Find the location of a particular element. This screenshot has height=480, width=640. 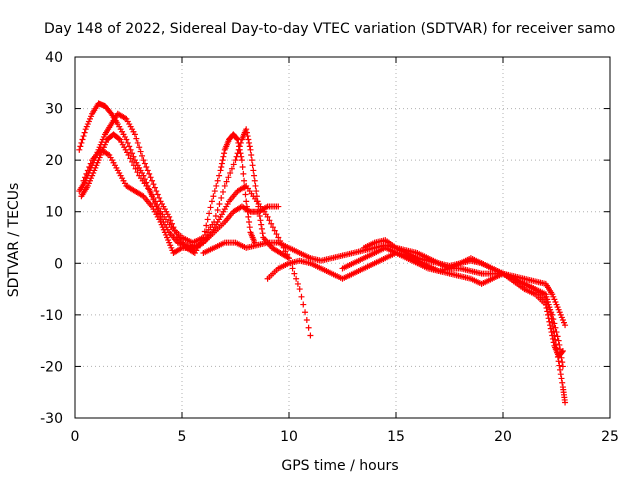

x-axis-label: GPS time / hours is located at coordinates (339, 466).